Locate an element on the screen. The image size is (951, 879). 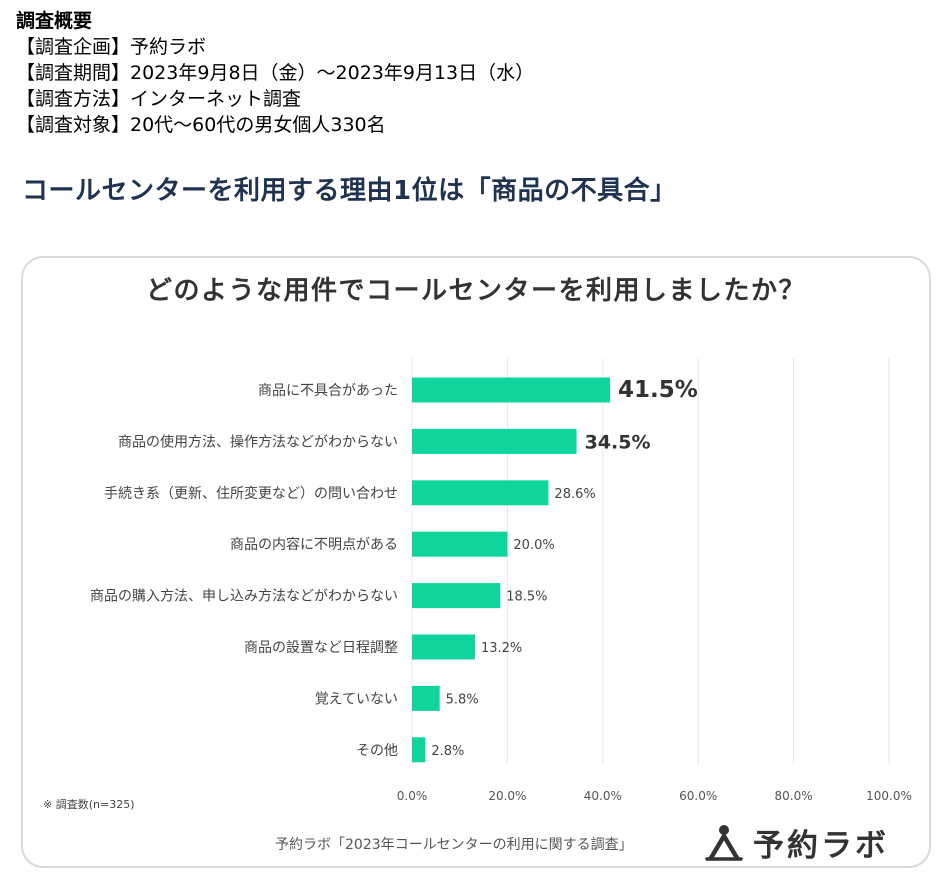
value-label: 2.8% is located at coordinates (447, 751).